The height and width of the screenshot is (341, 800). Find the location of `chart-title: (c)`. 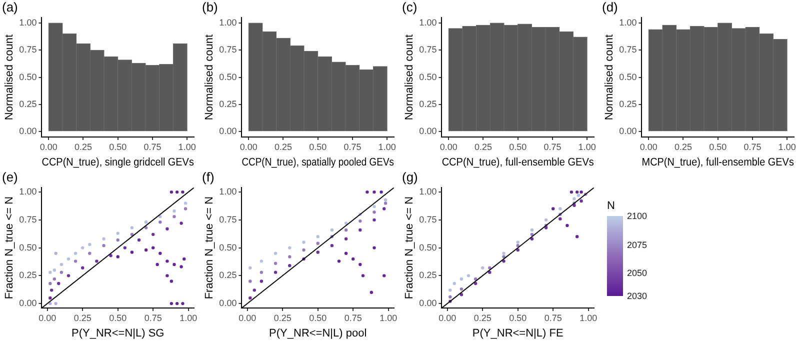

chart-title: (c) is located at coordinates (410, 7).